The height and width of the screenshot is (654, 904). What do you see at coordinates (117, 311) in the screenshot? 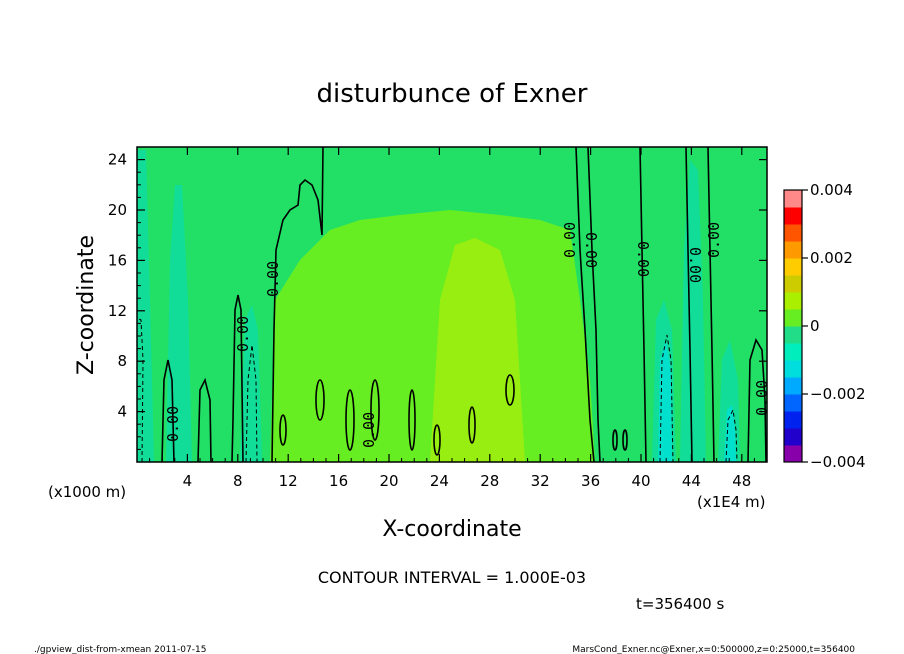
I see `y-tick-label: 12` at bounding box center [117, 311].